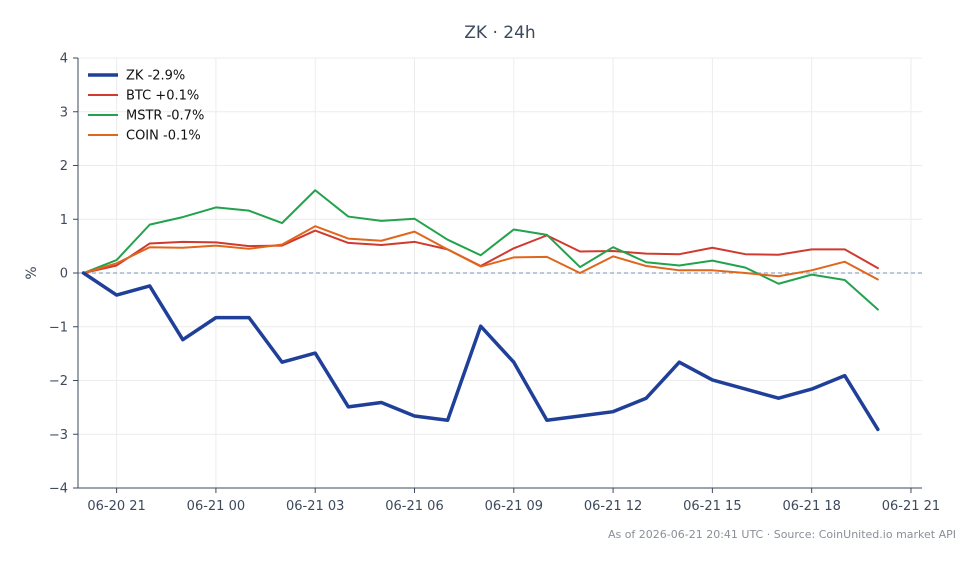 The width and height of the screenshot is (979, 564). Describe the element at coordinates (146, 106) in the screenshot. I see `legend: ZK -2.9% BTC +0.1% MSTR -0.7% COIN -0.1%` at that location.